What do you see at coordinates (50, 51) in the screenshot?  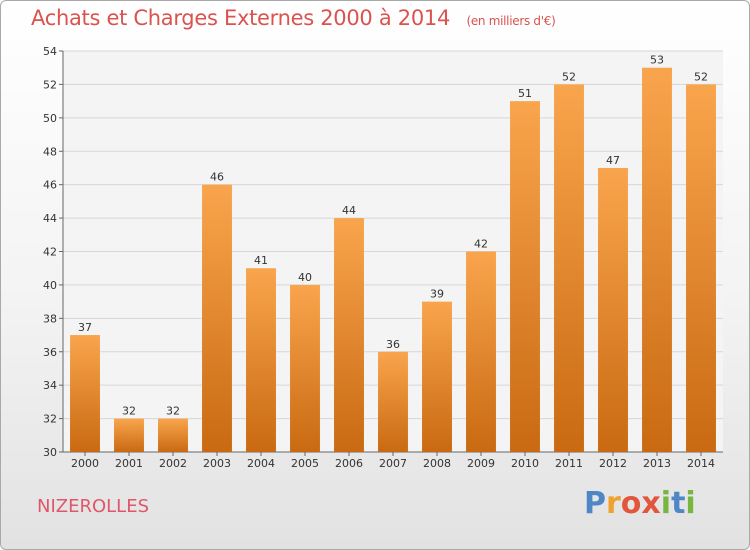 I see `y-tick-label: 54` at bounding box center [50, 51].